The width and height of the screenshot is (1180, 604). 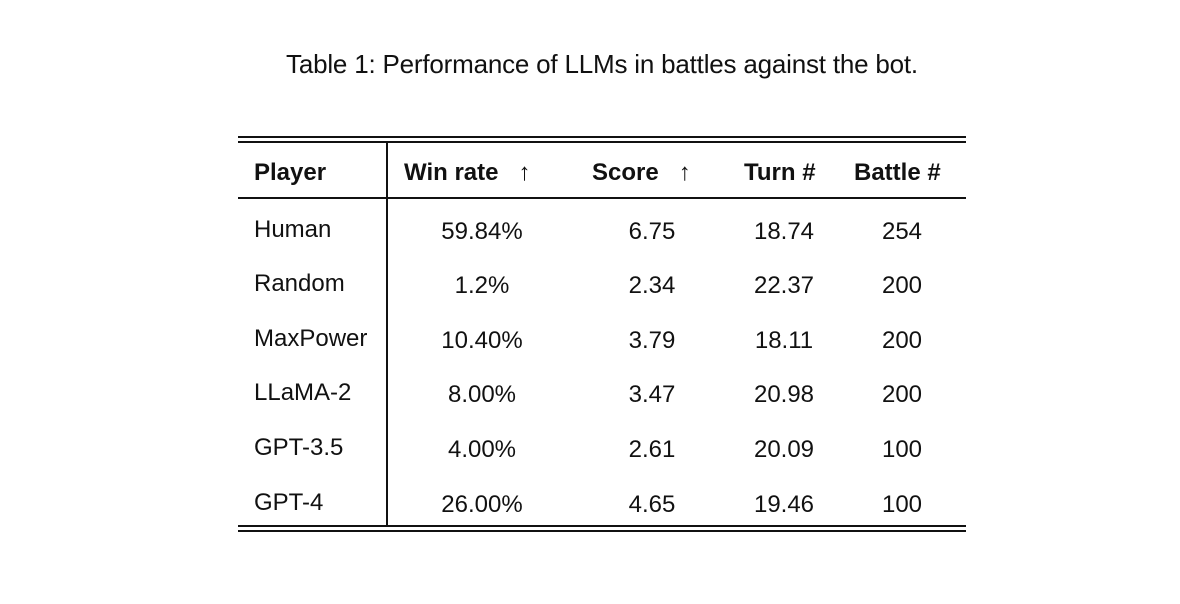 I want to click on cell-turn: 18.11, so click(x=784, y=340).